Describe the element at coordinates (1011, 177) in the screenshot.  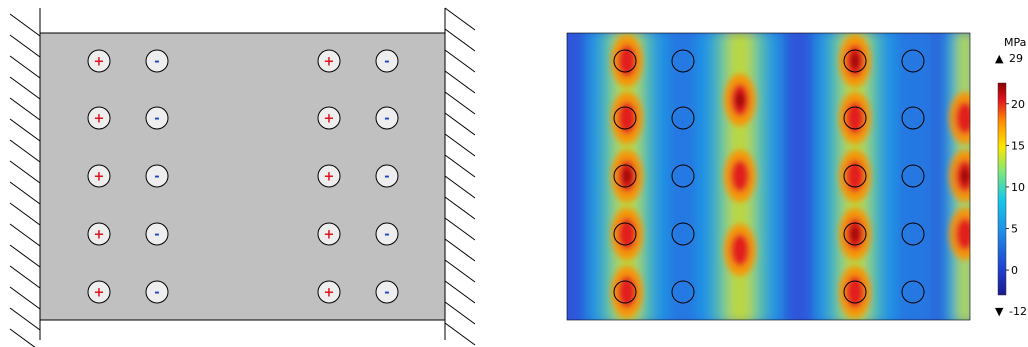
I see `colorbar: MPa ▲ 29 20 15 10 5 0 ▼ -12` at that location.